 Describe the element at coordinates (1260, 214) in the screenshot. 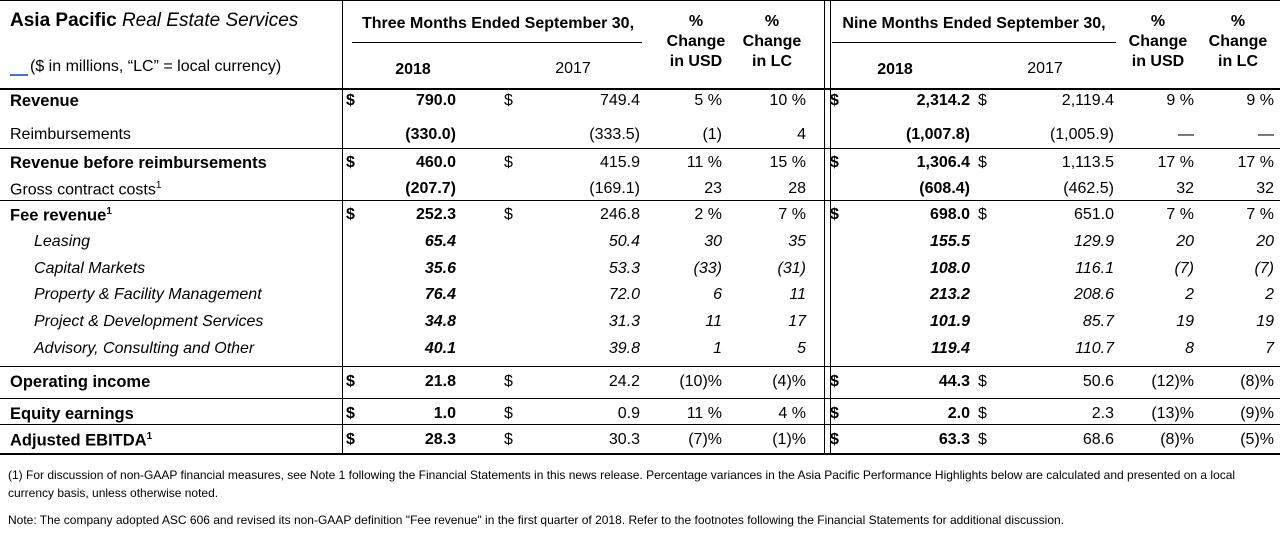

I see `cell-n_lc: 7 %` at that location.